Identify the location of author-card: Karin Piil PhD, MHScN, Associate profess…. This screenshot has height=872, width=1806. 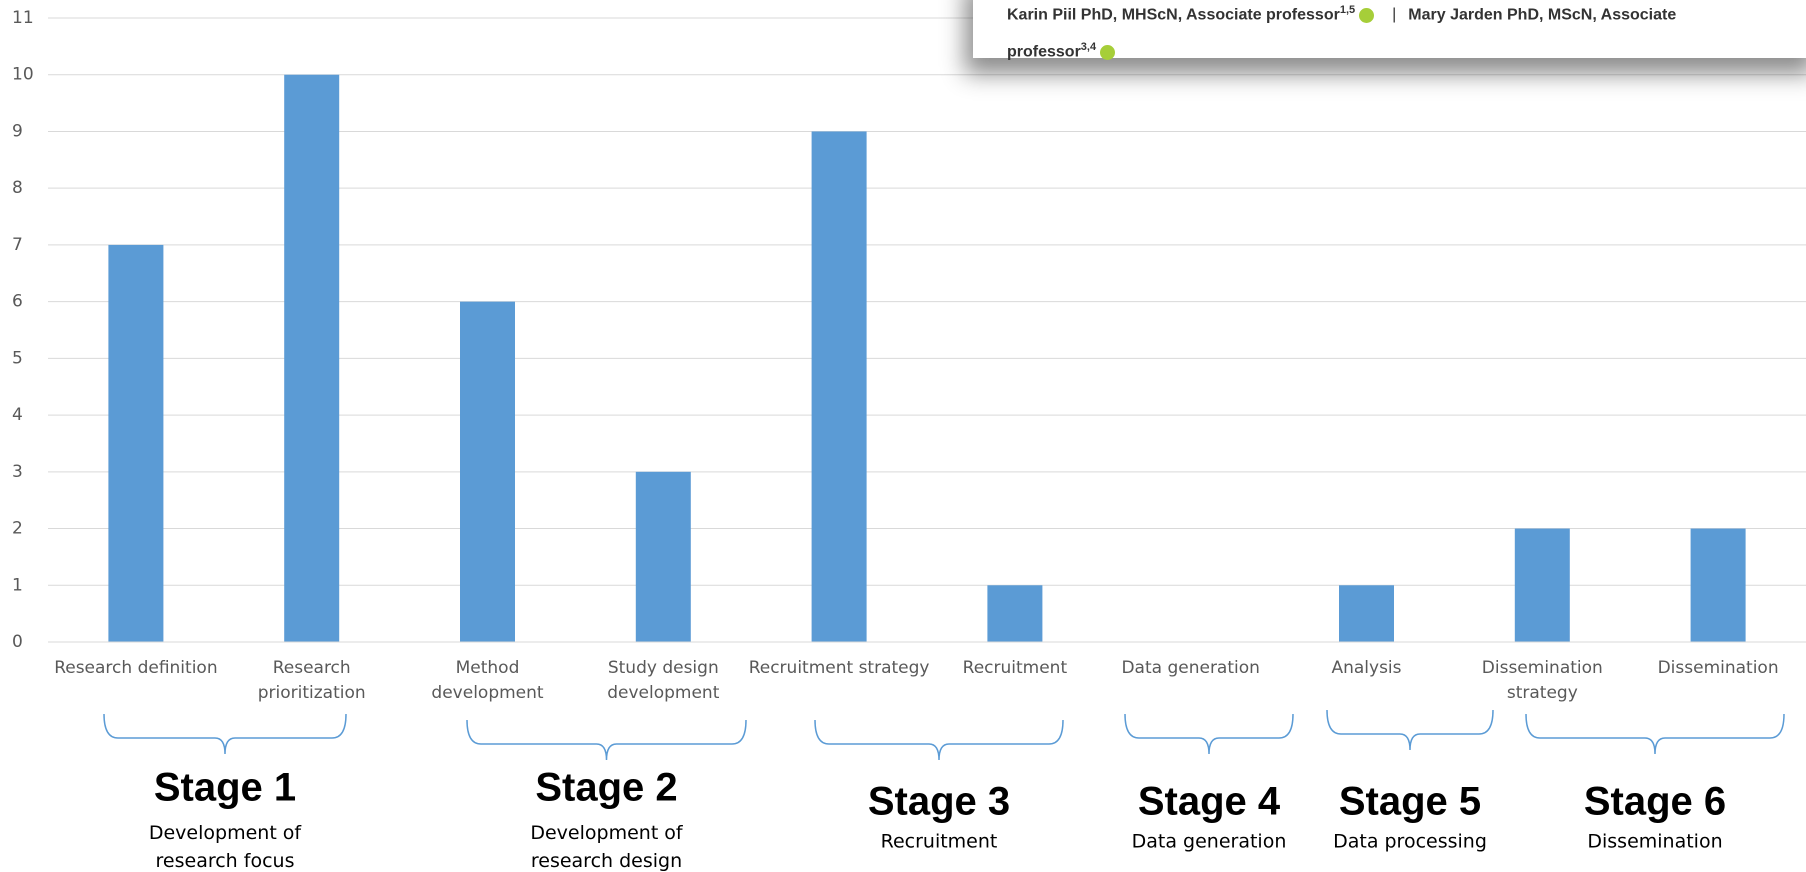
(1389, 30).